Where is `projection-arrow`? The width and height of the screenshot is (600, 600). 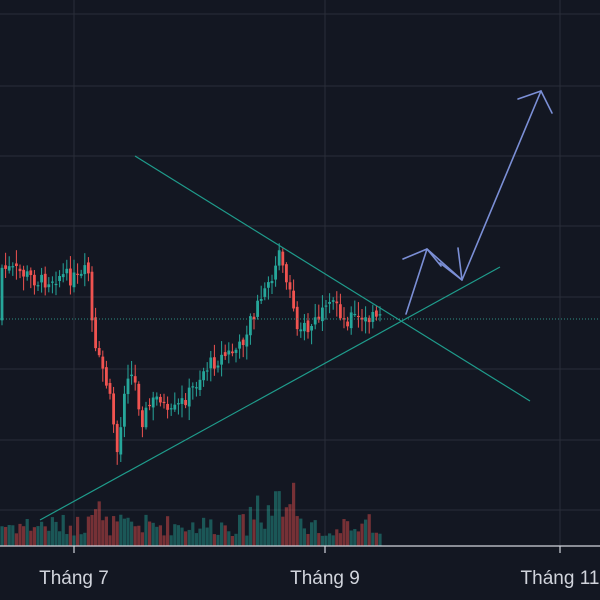 projection-arrow is located at coordinates (477, 202).